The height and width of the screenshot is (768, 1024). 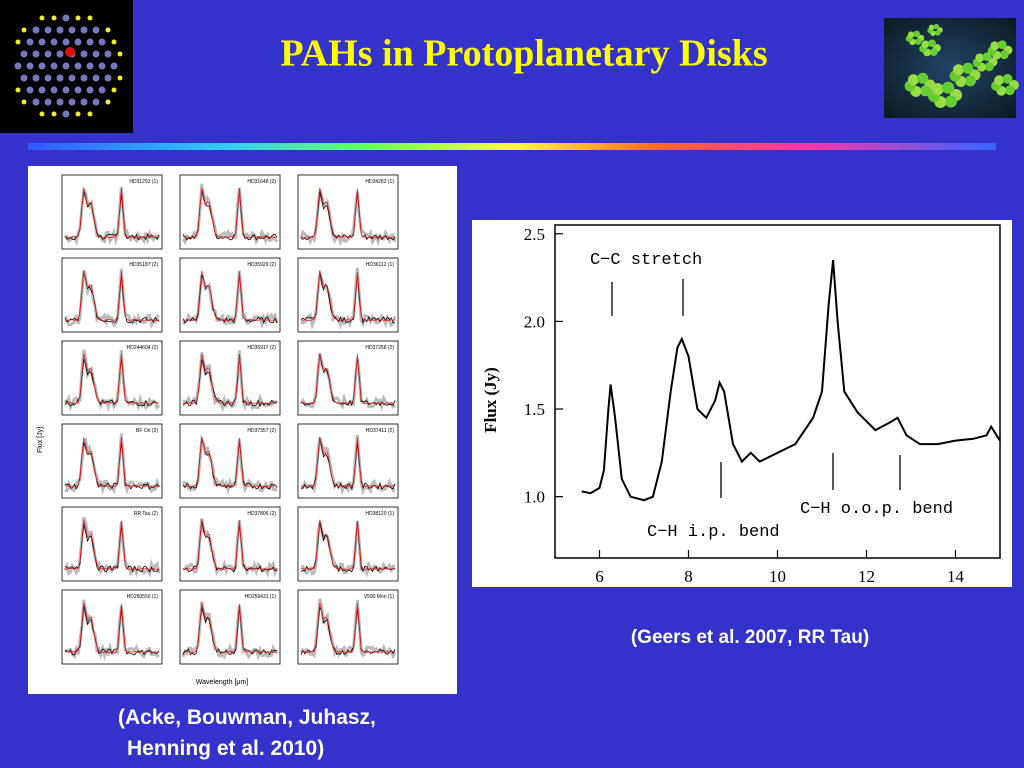 I want to click on molecule-drawing, so click(x=961, y=66).